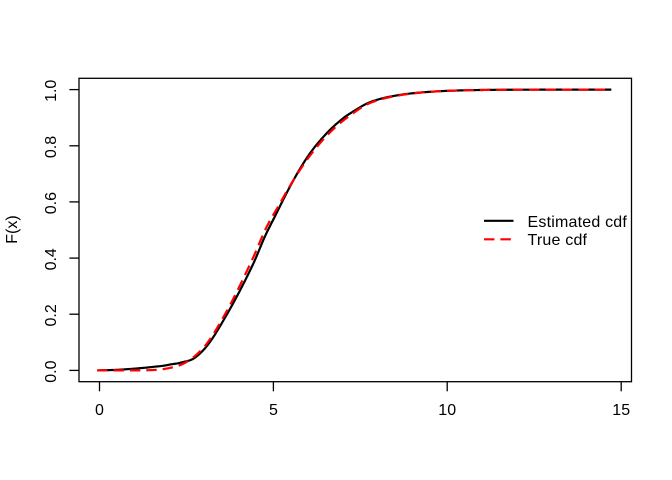  I want to click on svg-text: 10, so click(447, 410).